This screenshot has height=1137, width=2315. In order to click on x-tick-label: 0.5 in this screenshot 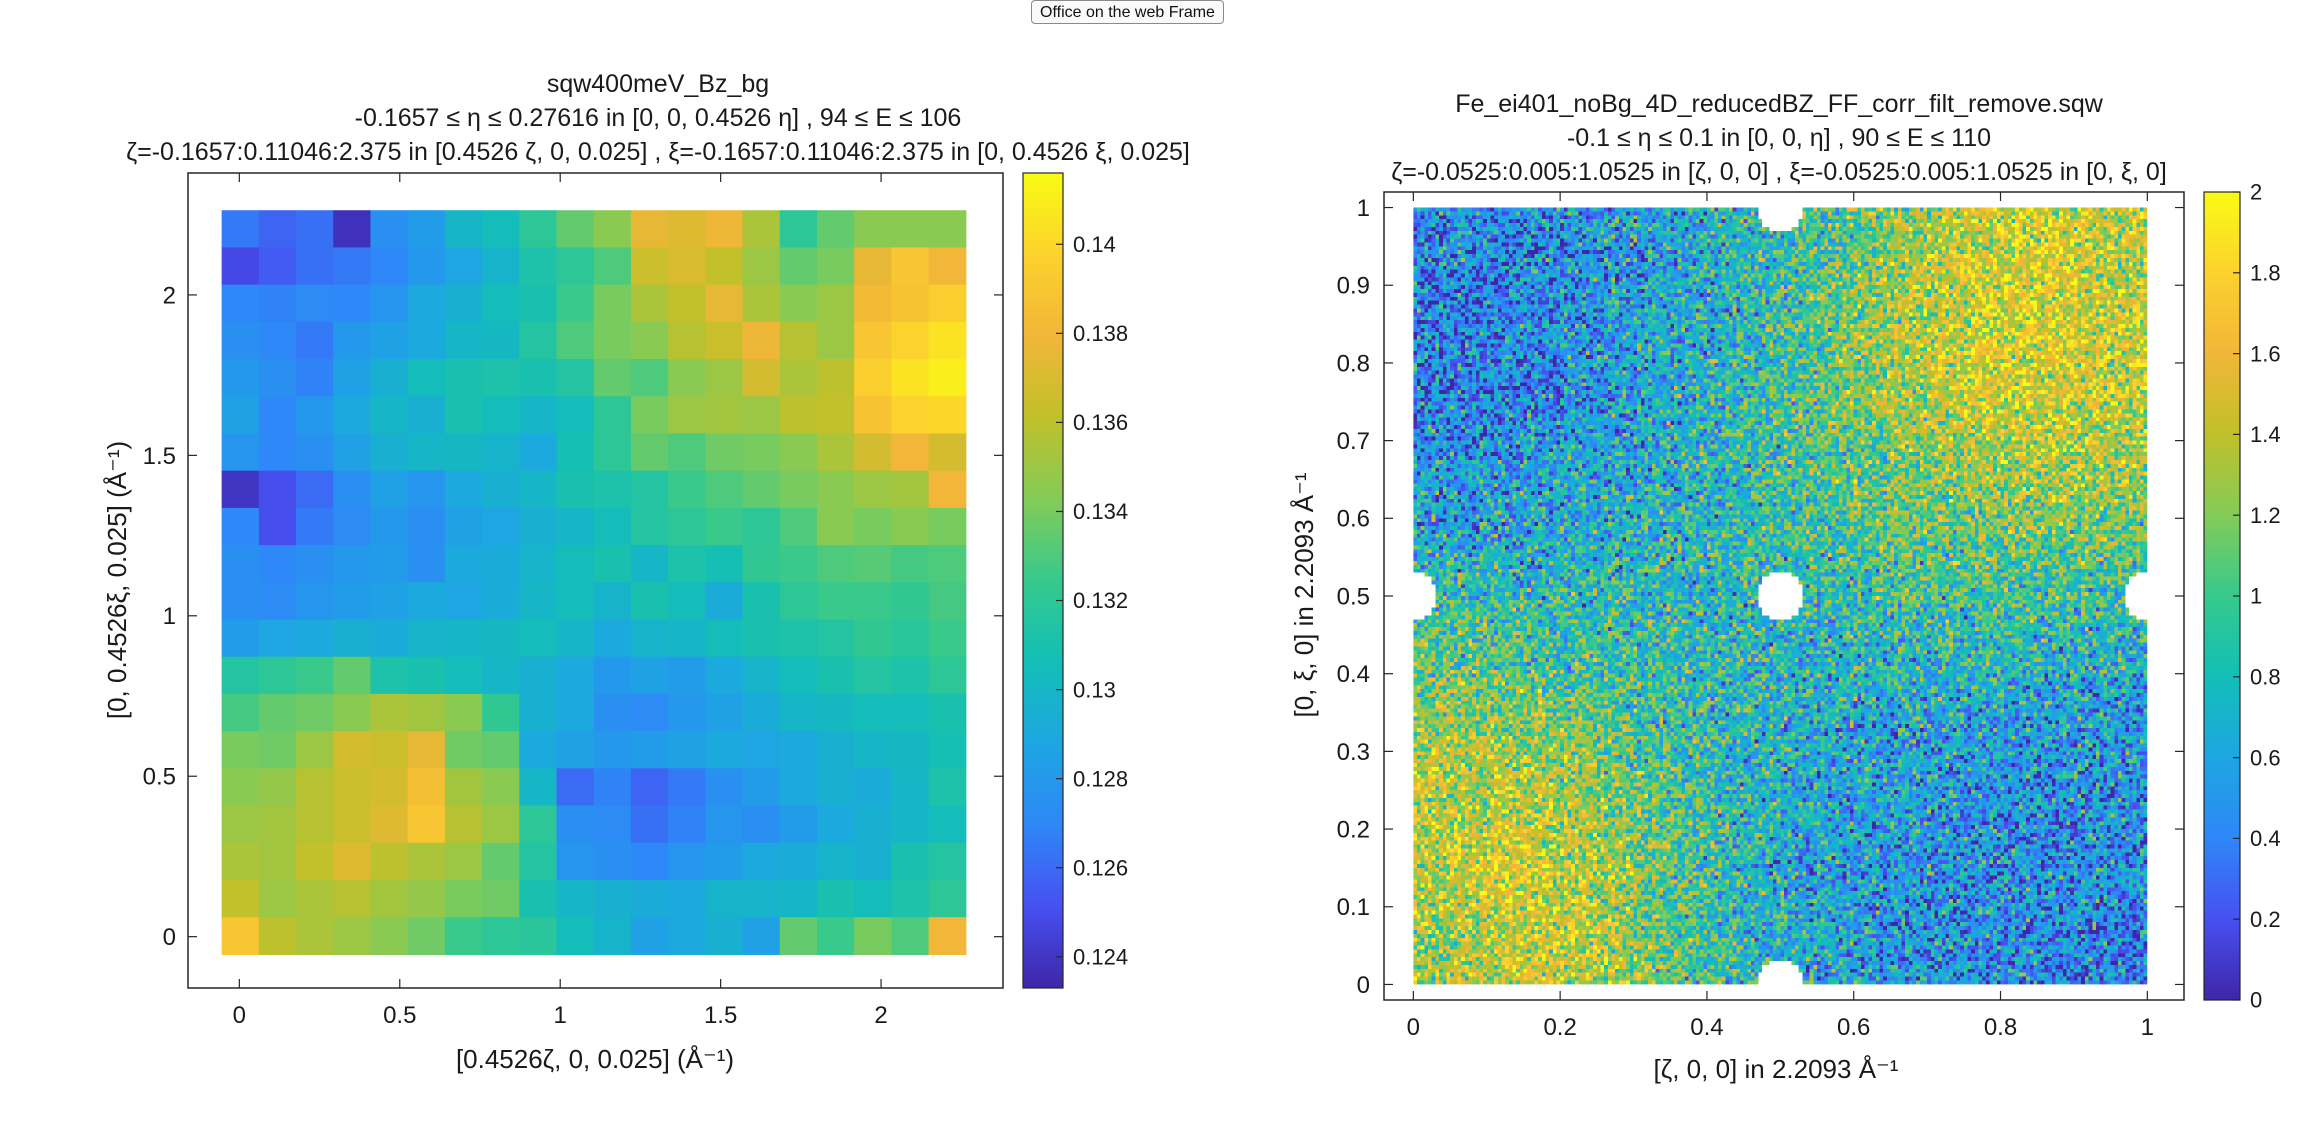, I will do `click(399, 1015)`.